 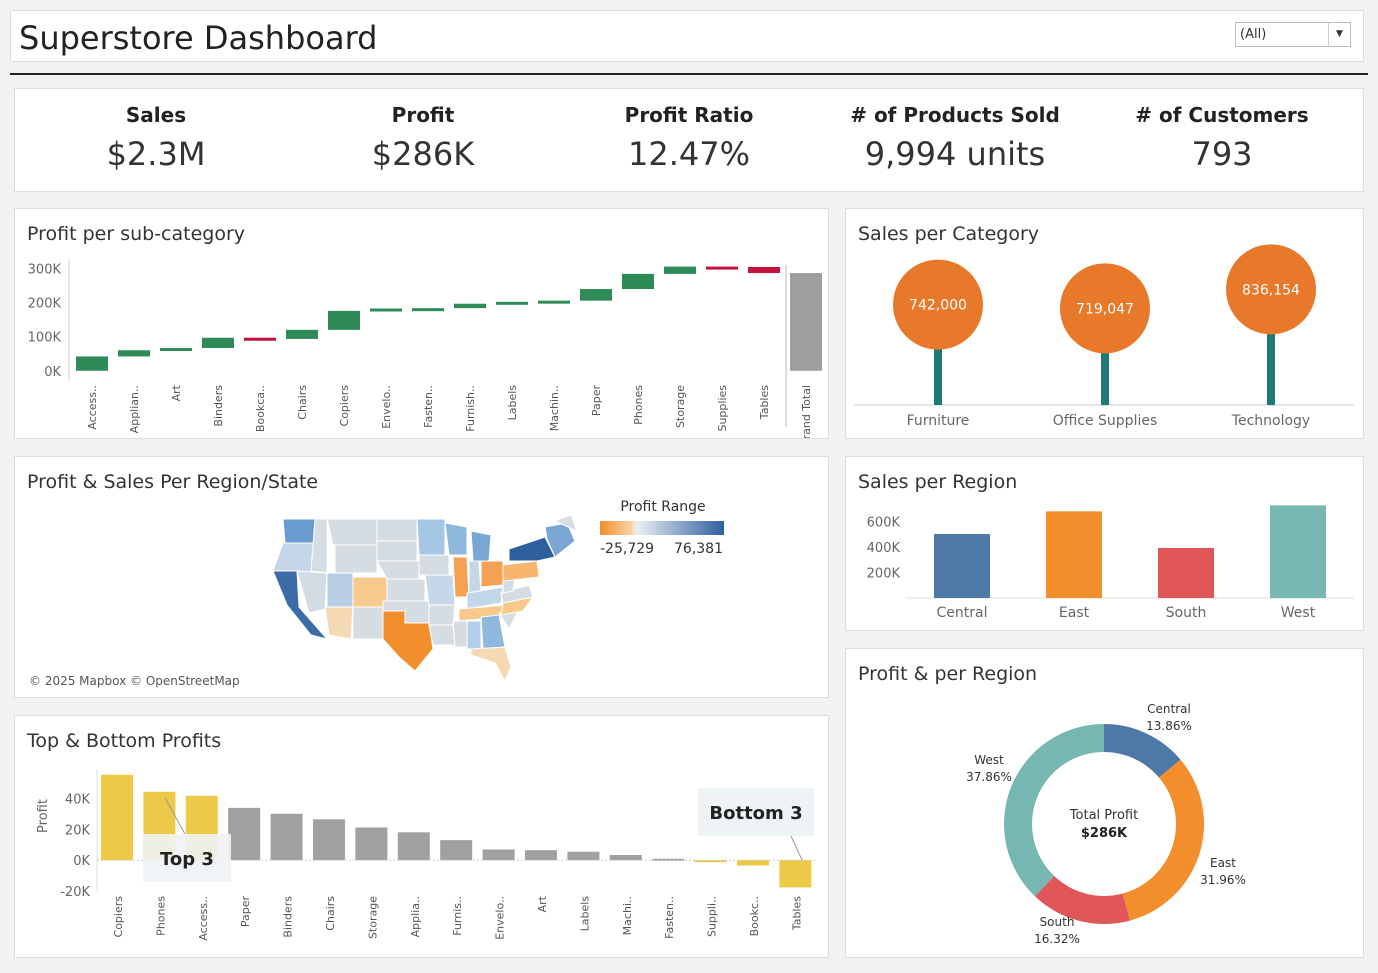 I want to click on map-legend-gradient, so click(x=662, y=528).